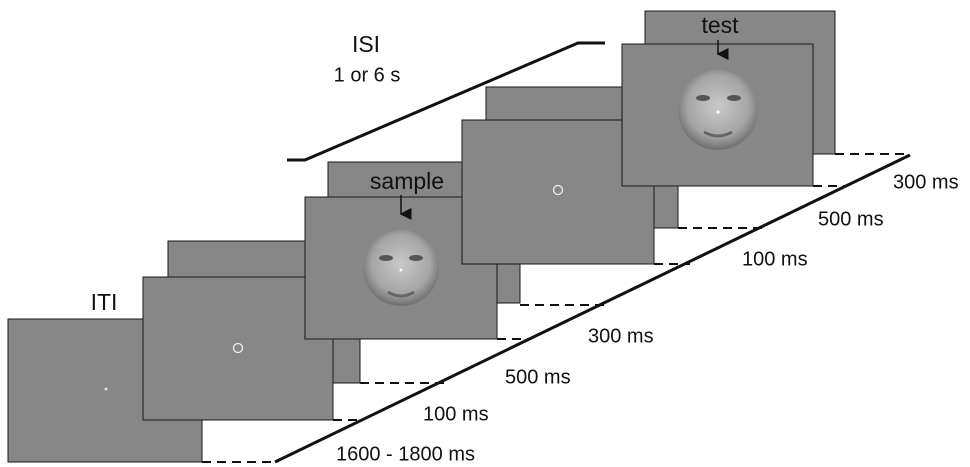  I want to click on isi-bracket, so click(446, 101).